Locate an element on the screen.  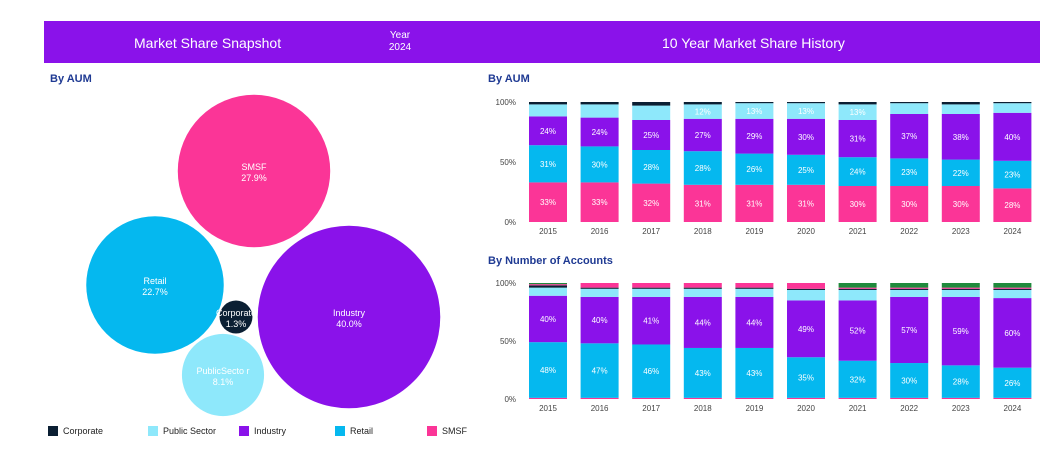
legend-item-industry: Industry is located at coordinates (287, 431).